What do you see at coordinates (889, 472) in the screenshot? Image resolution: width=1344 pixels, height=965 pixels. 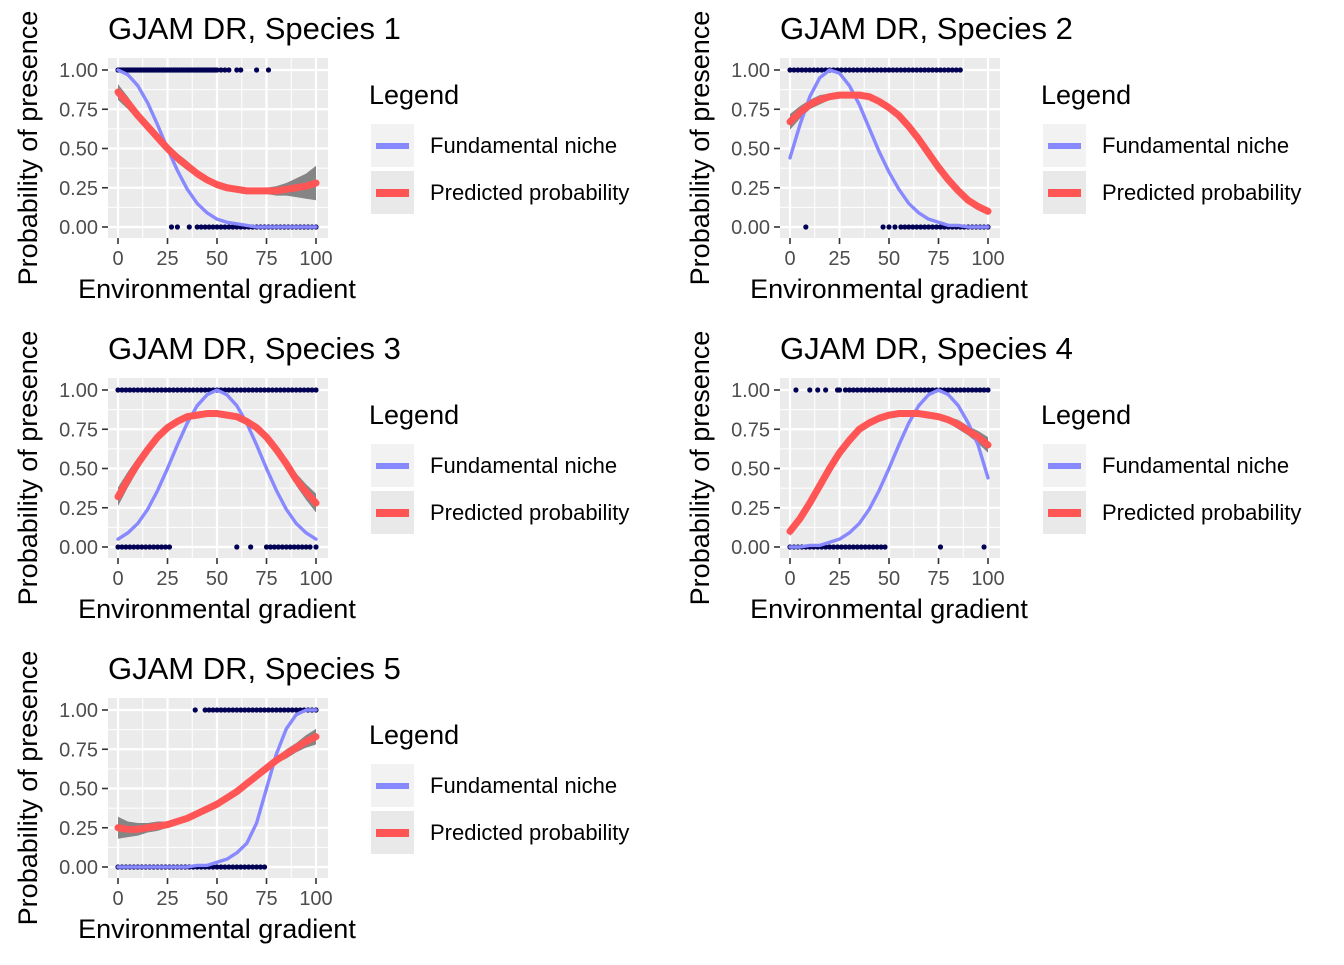 I see `series-line-predicted-probability` at bounding box center [889, 472].